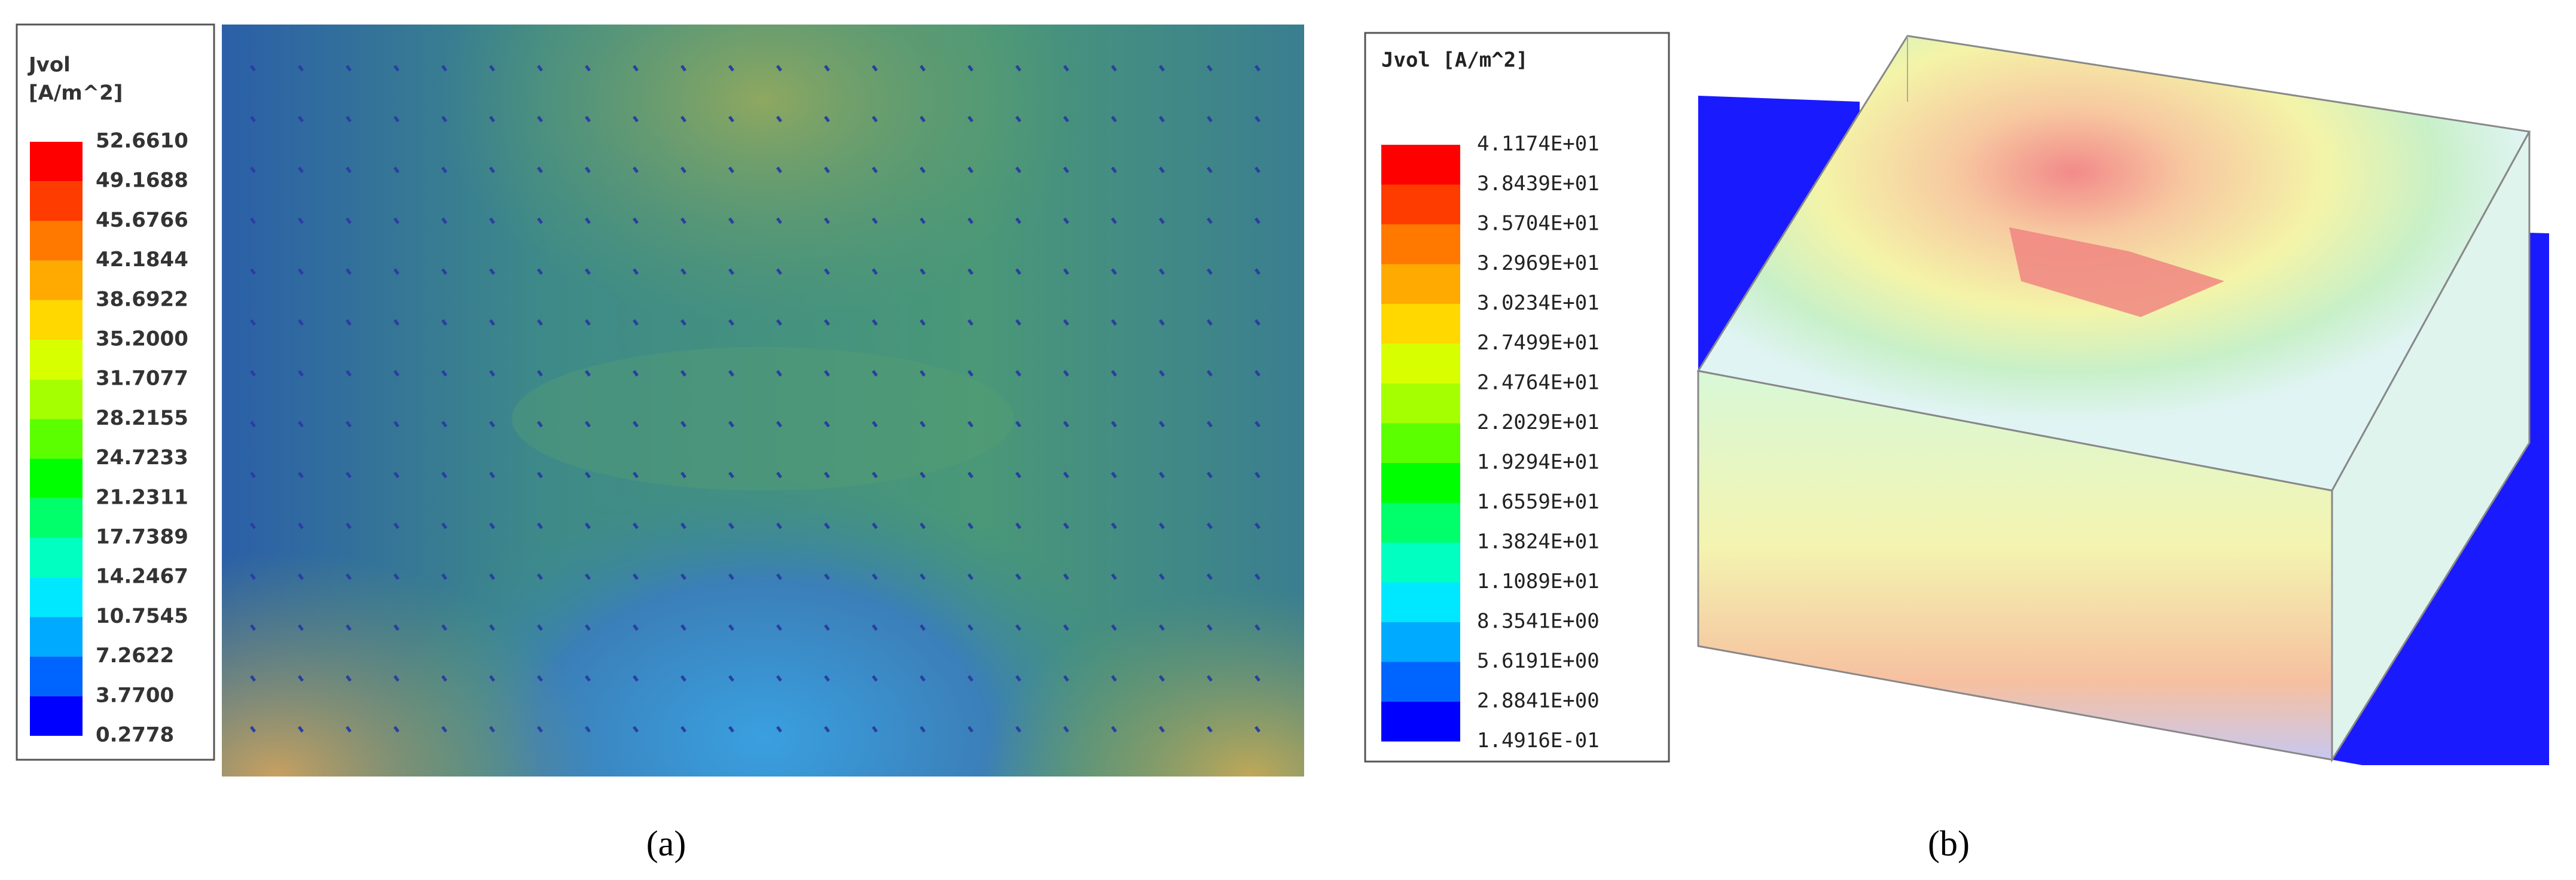 This screenshot has width=2576, height=880. Describe the element at coordinates (1538, 144) in the screenshot. I see `legend-label: 4.1174E+01` at that location.